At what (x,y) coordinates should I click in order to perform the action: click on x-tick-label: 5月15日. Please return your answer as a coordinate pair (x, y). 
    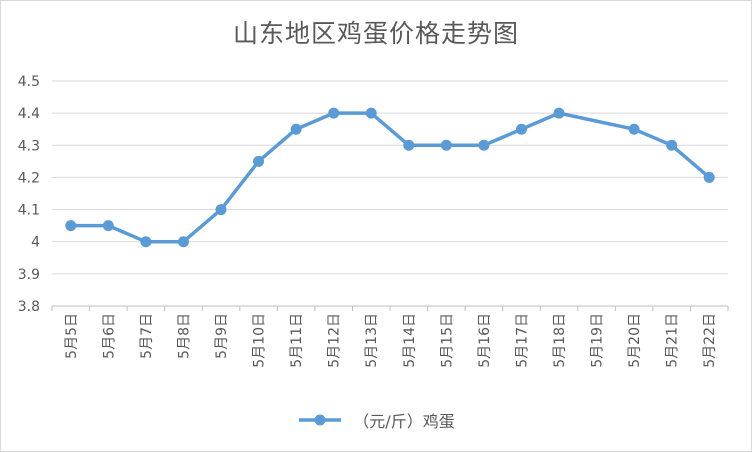
    Looking at the image, I should click on (447, 340).